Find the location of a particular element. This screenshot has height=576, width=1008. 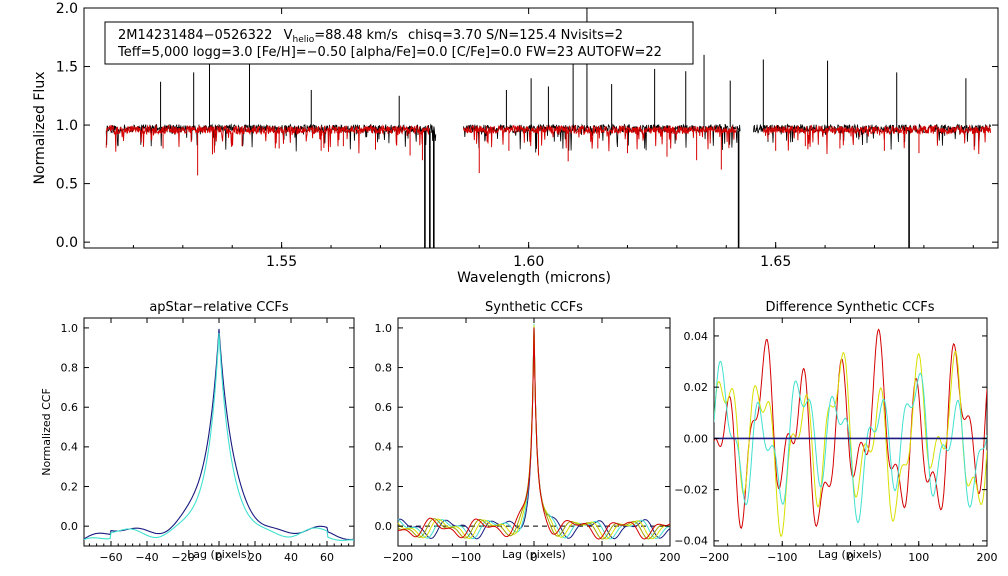

synthetic-xtick-label: 0 is located at coordinates (534, 557).